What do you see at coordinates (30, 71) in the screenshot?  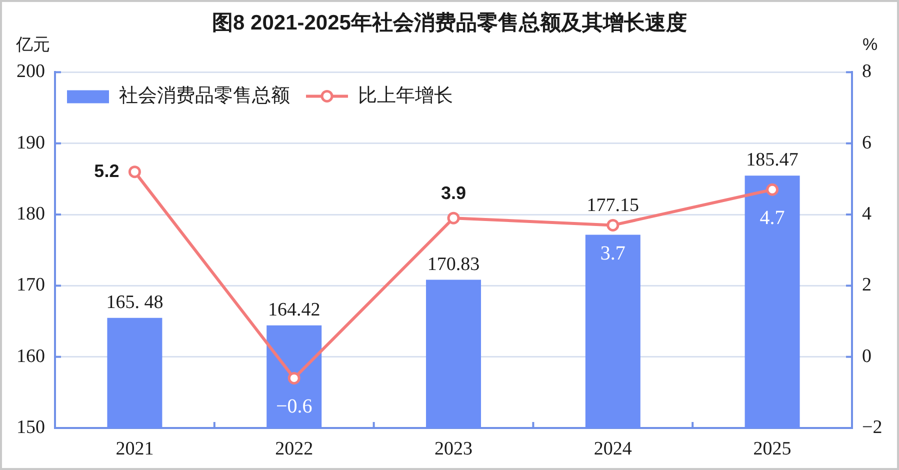 I see `y-tick-label: 200` at bounding box center [30, 71].